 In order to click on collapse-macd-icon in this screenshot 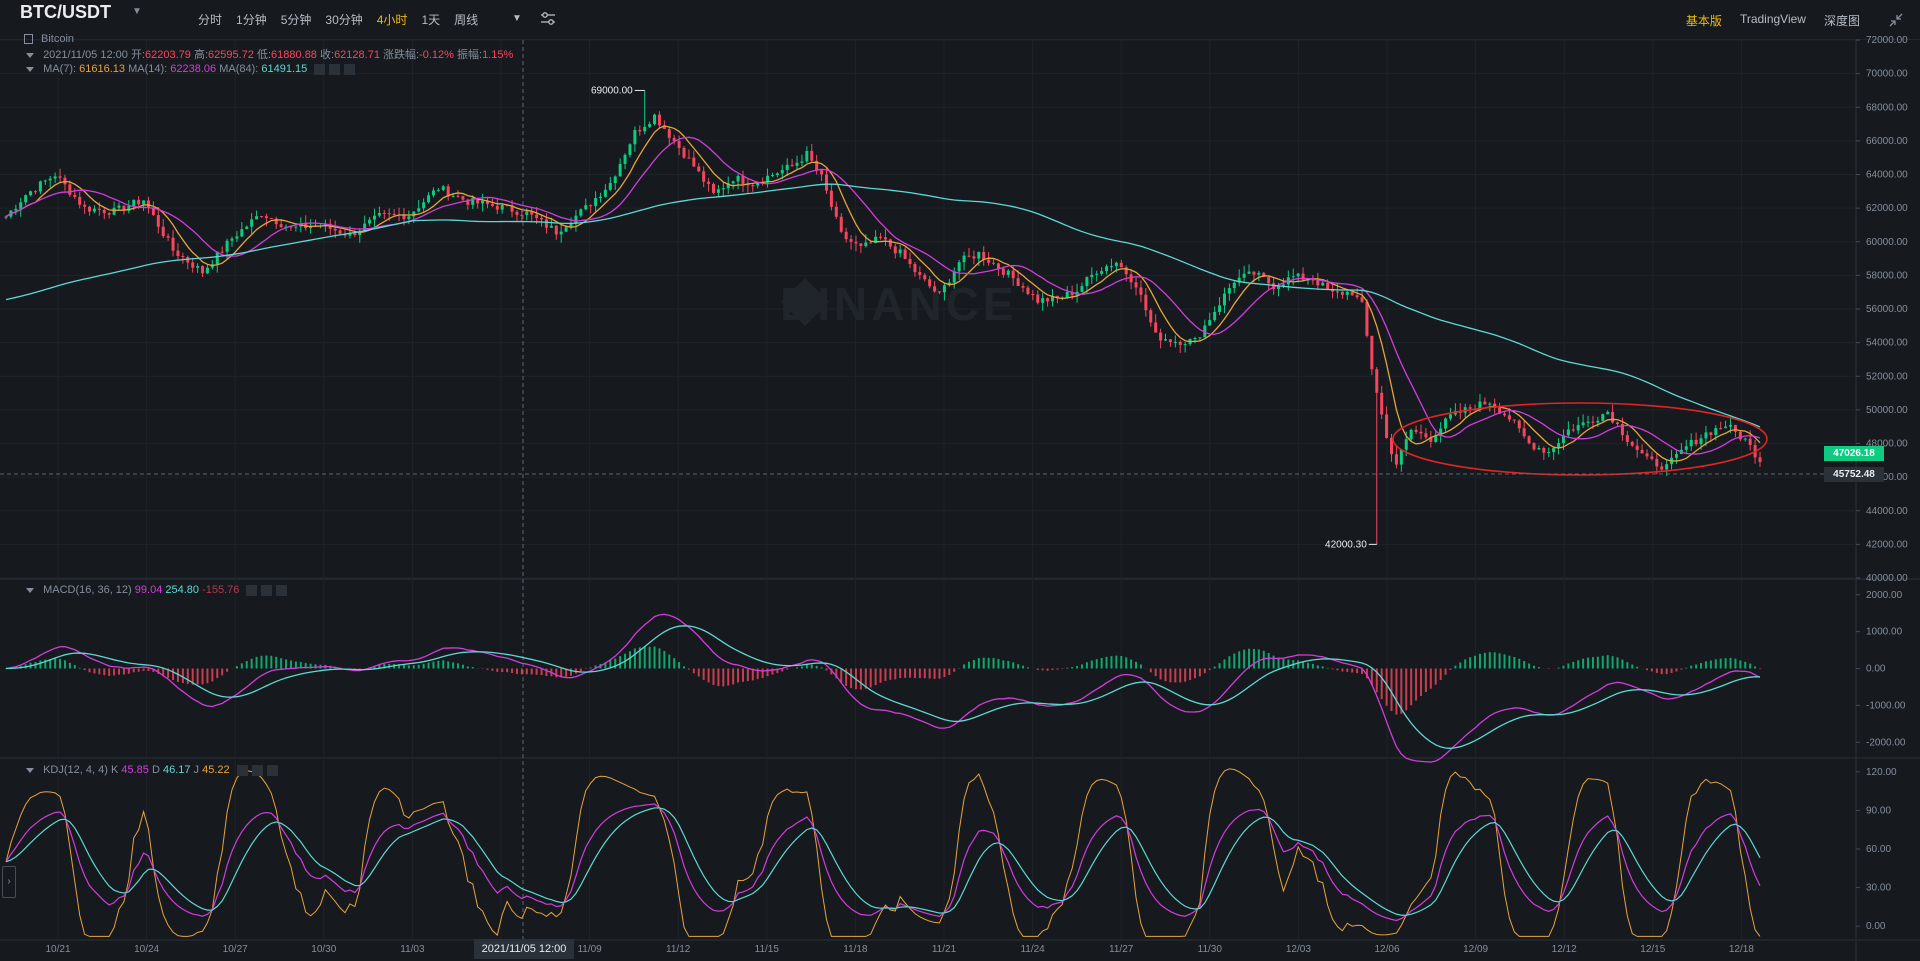, I will do `click(30, 590)`.